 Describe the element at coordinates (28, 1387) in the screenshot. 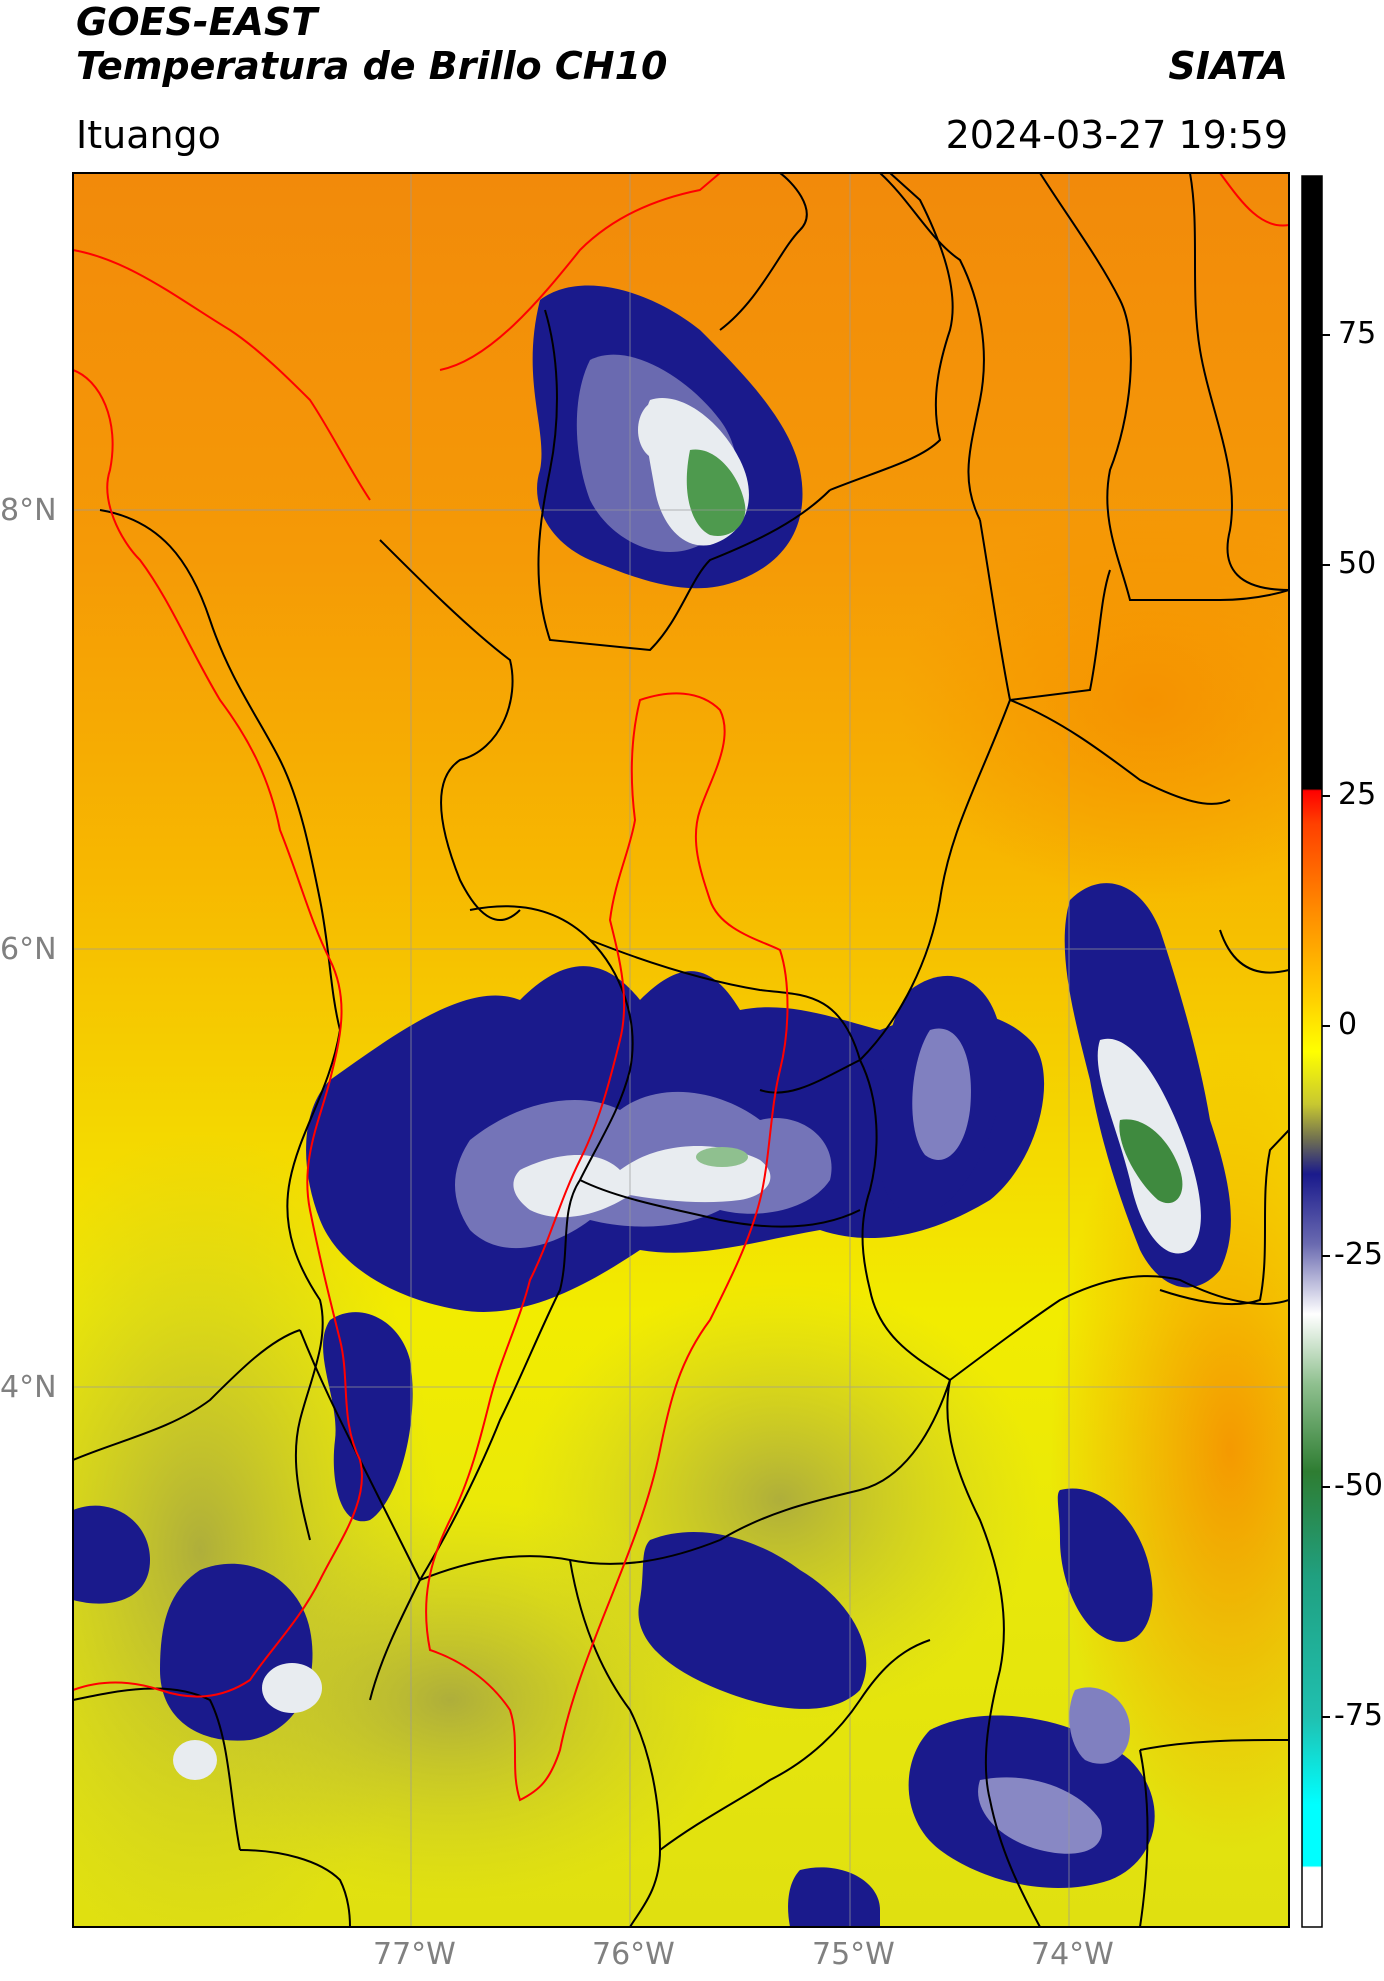

I see `lat-label-4n: 4°N` at that location.